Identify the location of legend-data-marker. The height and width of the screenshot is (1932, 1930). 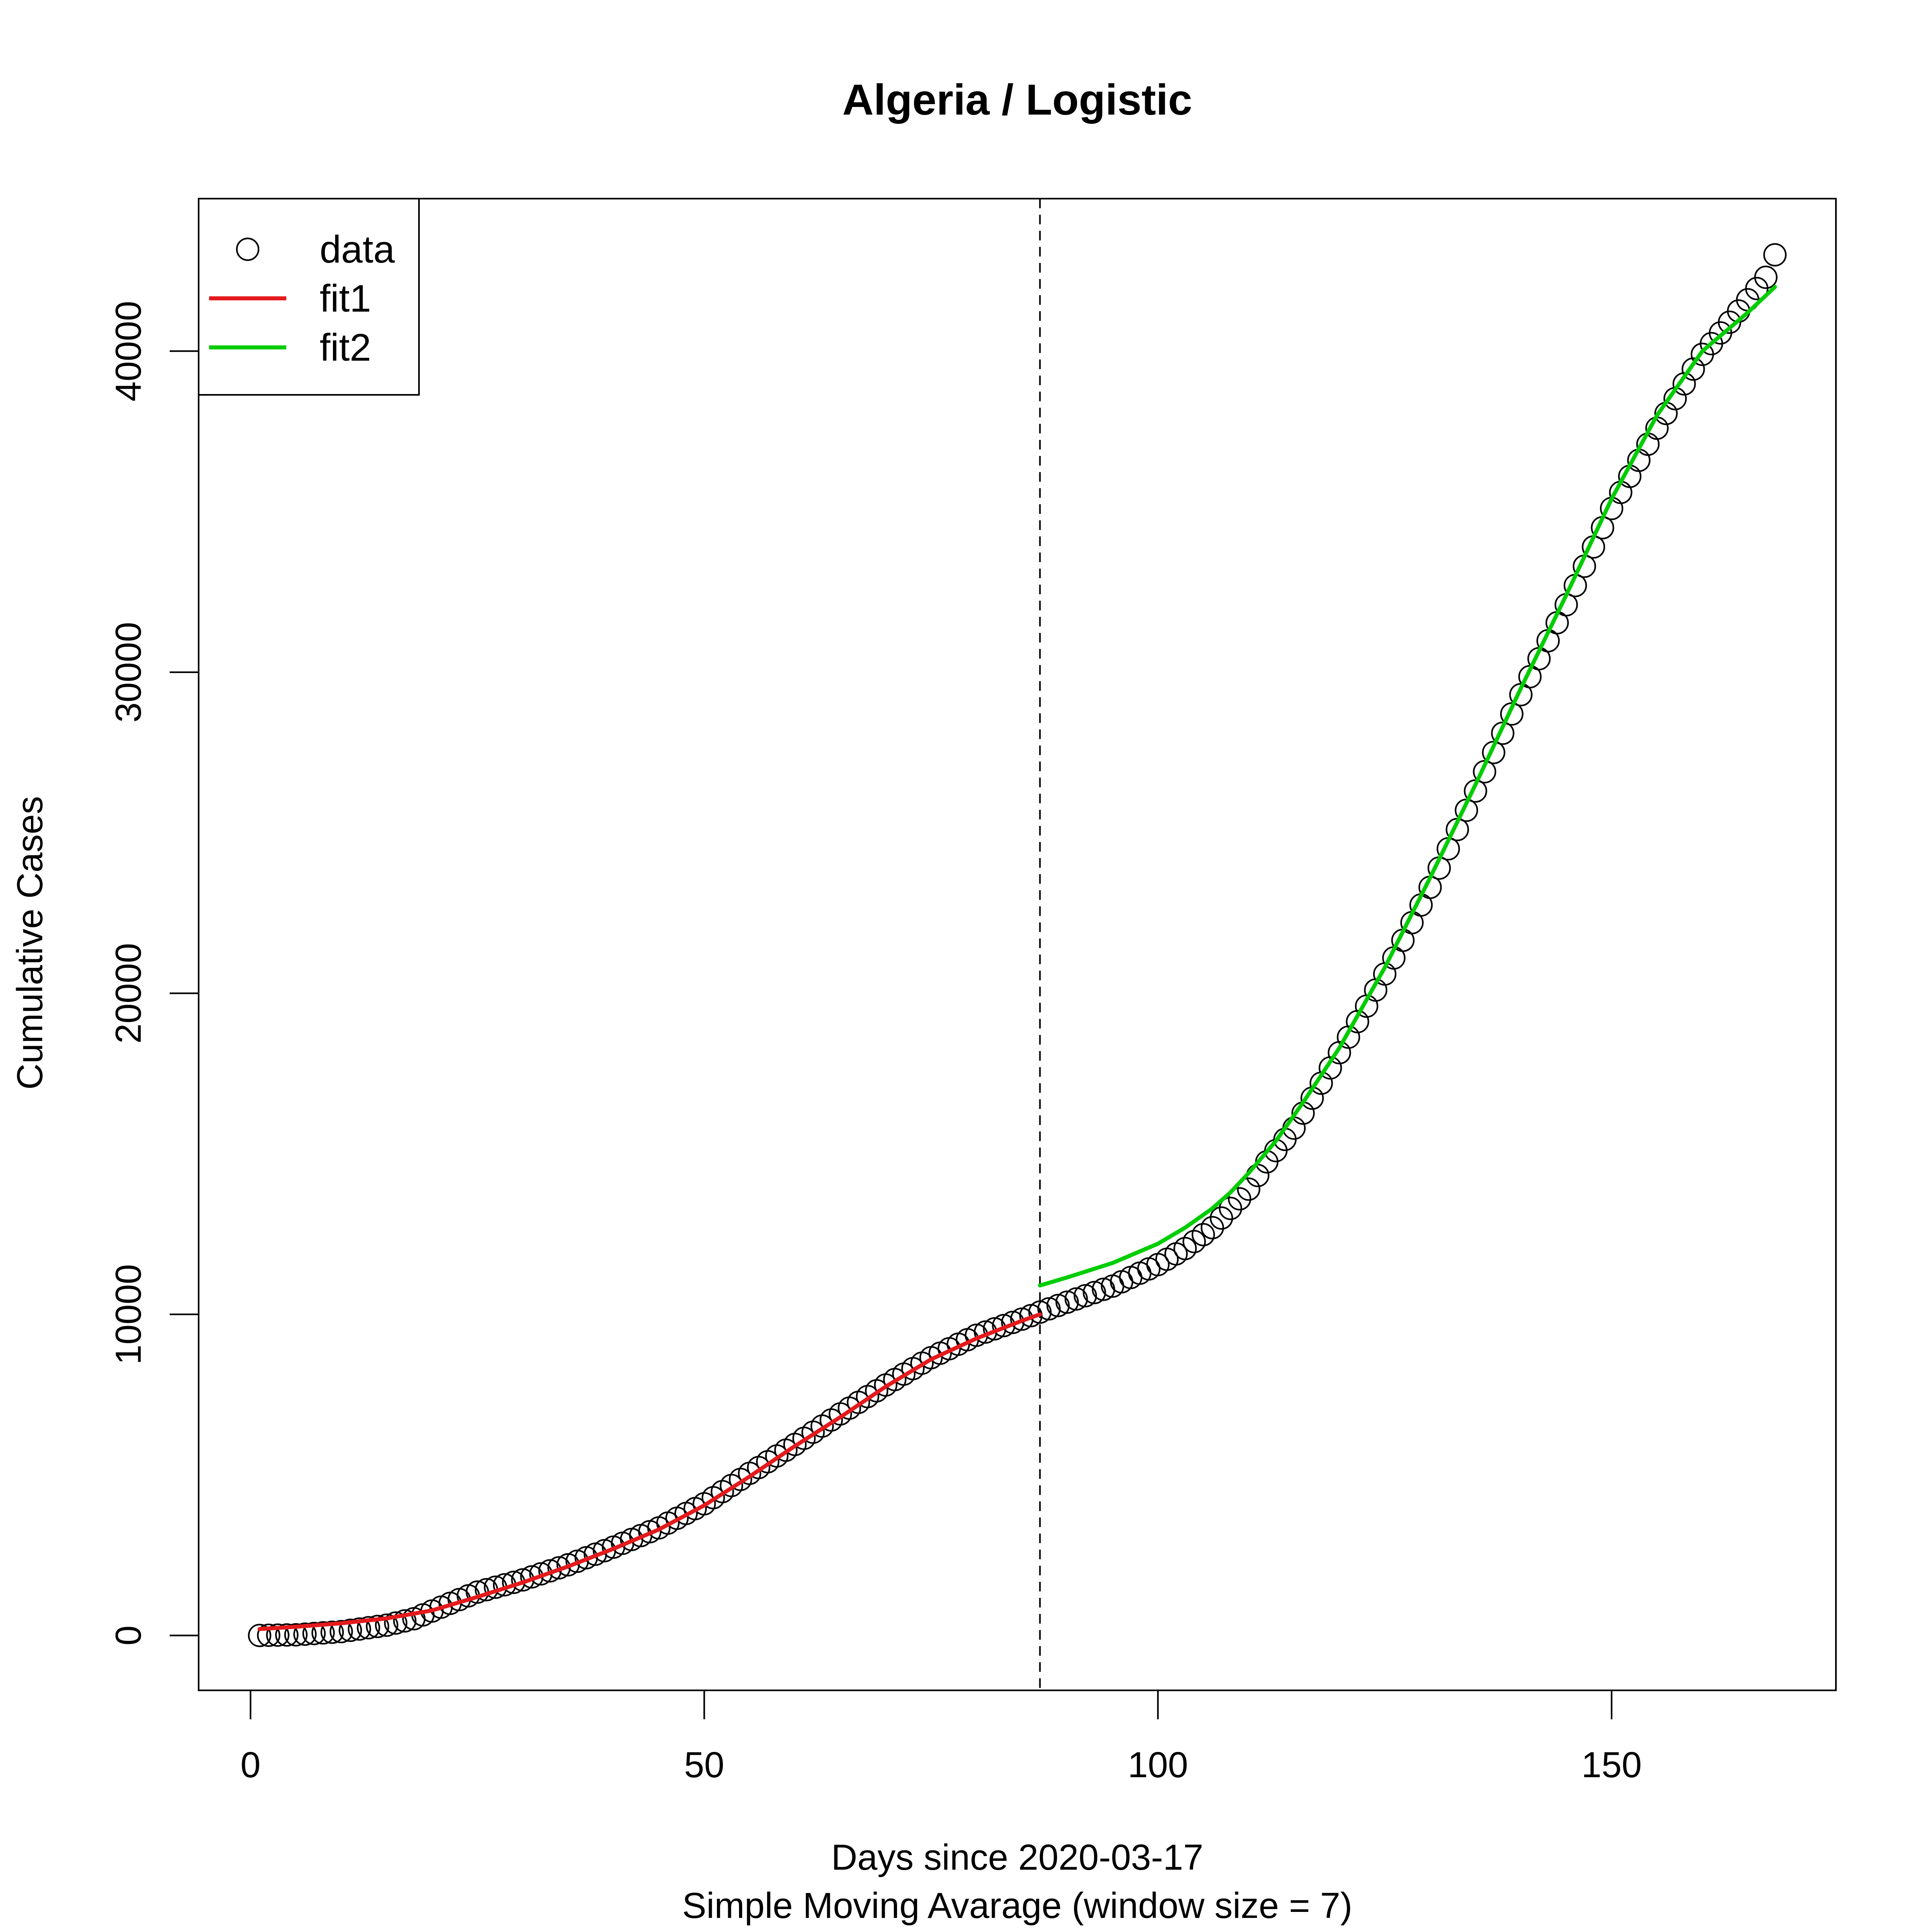
(247, 249).